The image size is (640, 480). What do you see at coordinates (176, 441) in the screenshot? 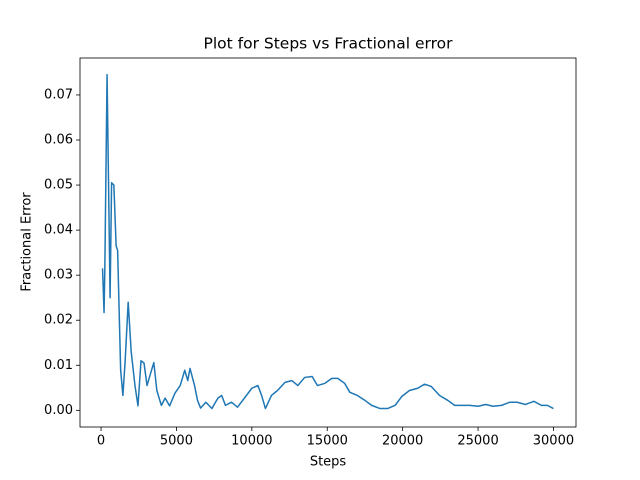
I see `x-tick-label: 5000` at bounding box center [176, 441].